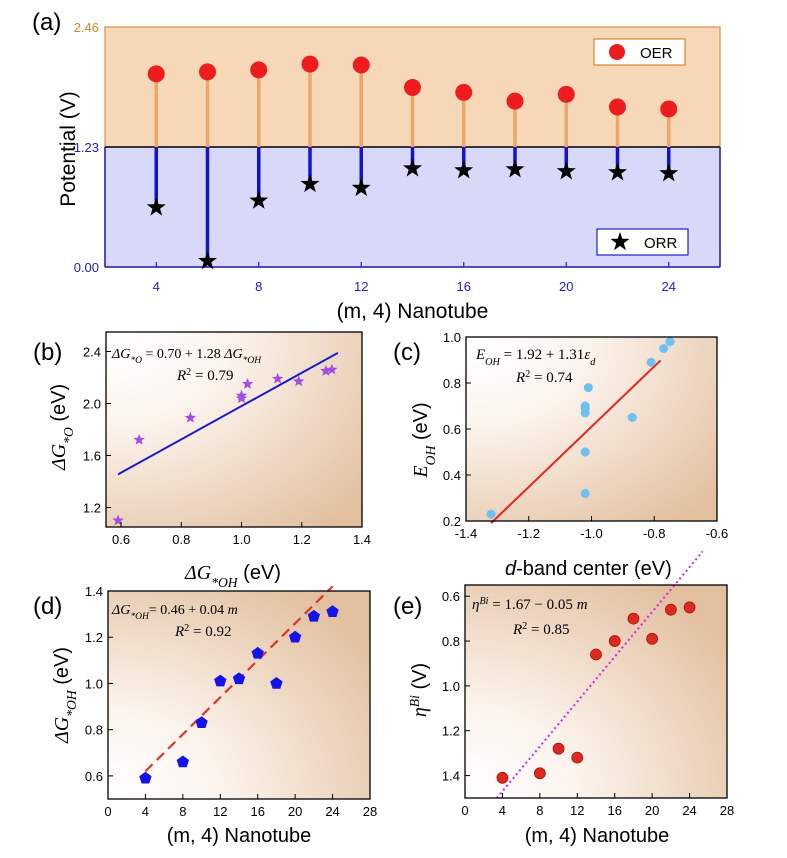  I want to click on equation-symbol: η, so click(475, 605).